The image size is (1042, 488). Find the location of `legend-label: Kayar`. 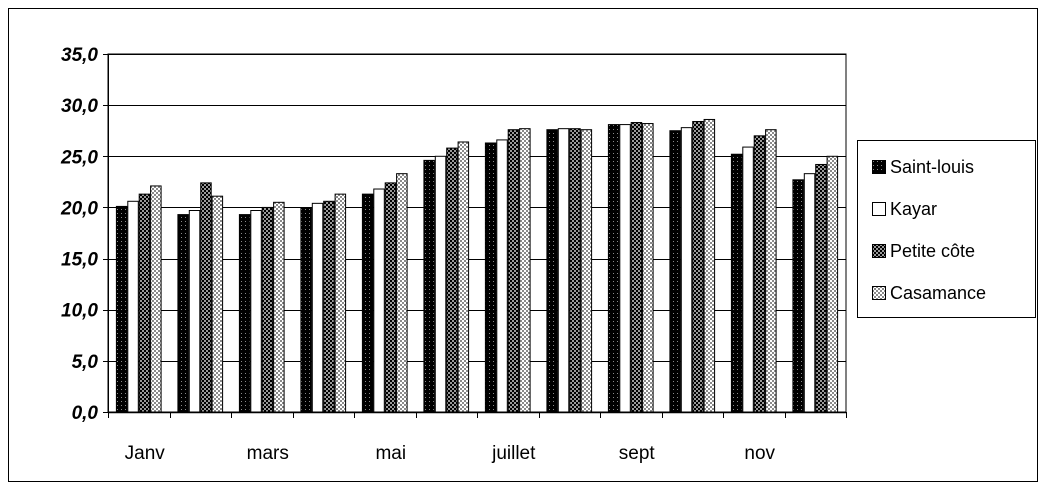

legend-label: Kayar is located at coordinates (914, 208).